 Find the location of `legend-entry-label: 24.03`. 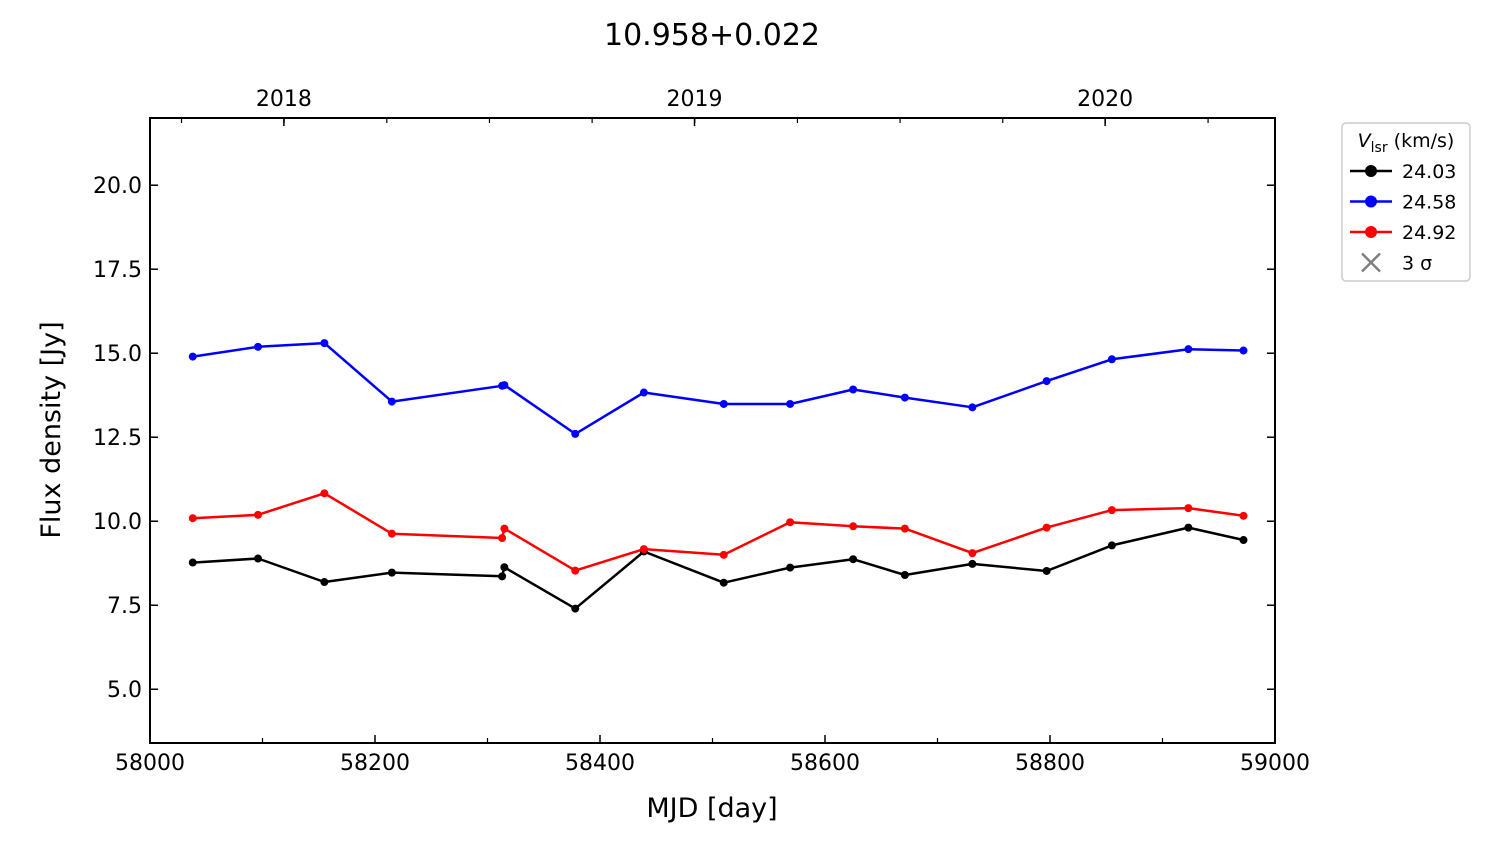

legend-entry-label: 24.03 is located at coordinates (1429, 172).